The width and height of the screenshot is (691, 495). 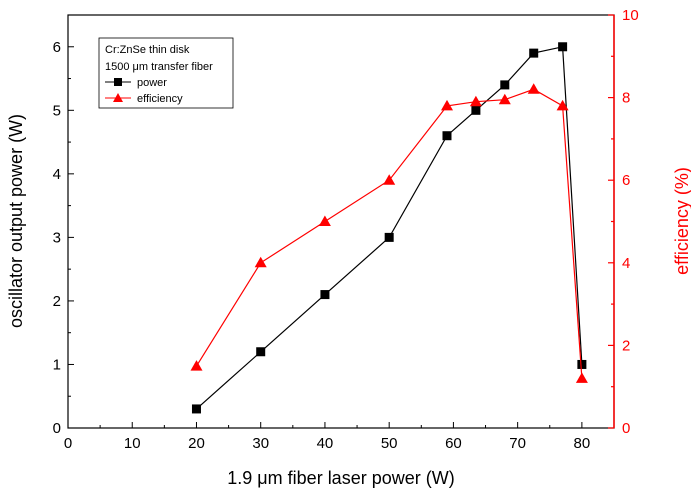 I want to click on legend-title-line-2: 1500 μm transfer fiber, so click(x=159, y=67).